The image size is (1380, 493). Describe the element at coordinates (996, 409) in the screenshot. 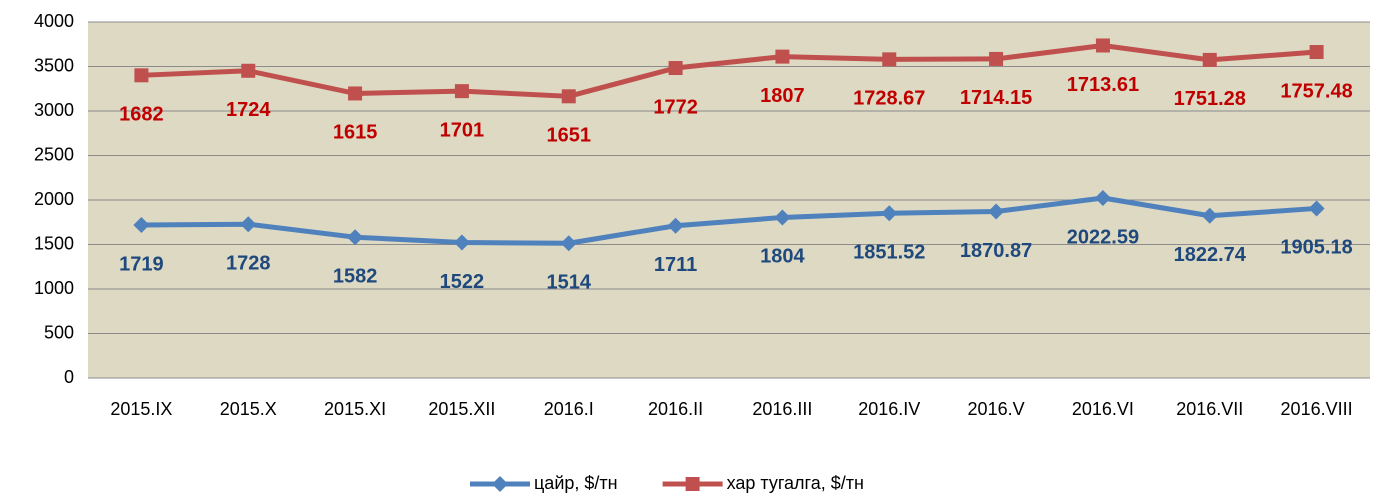

I see `x-tick-label: 2016.V` at that location.